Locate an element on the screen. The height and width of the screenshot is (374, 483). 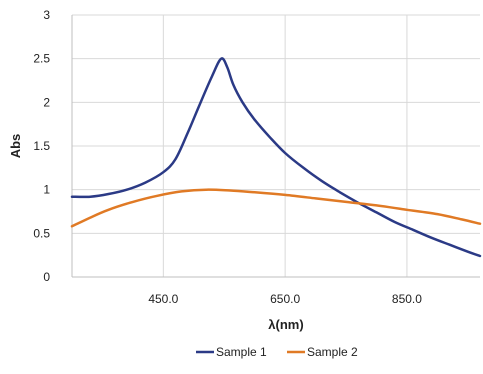
legend: Sample 1 Sample 2 is located at coordinates (277, 352).